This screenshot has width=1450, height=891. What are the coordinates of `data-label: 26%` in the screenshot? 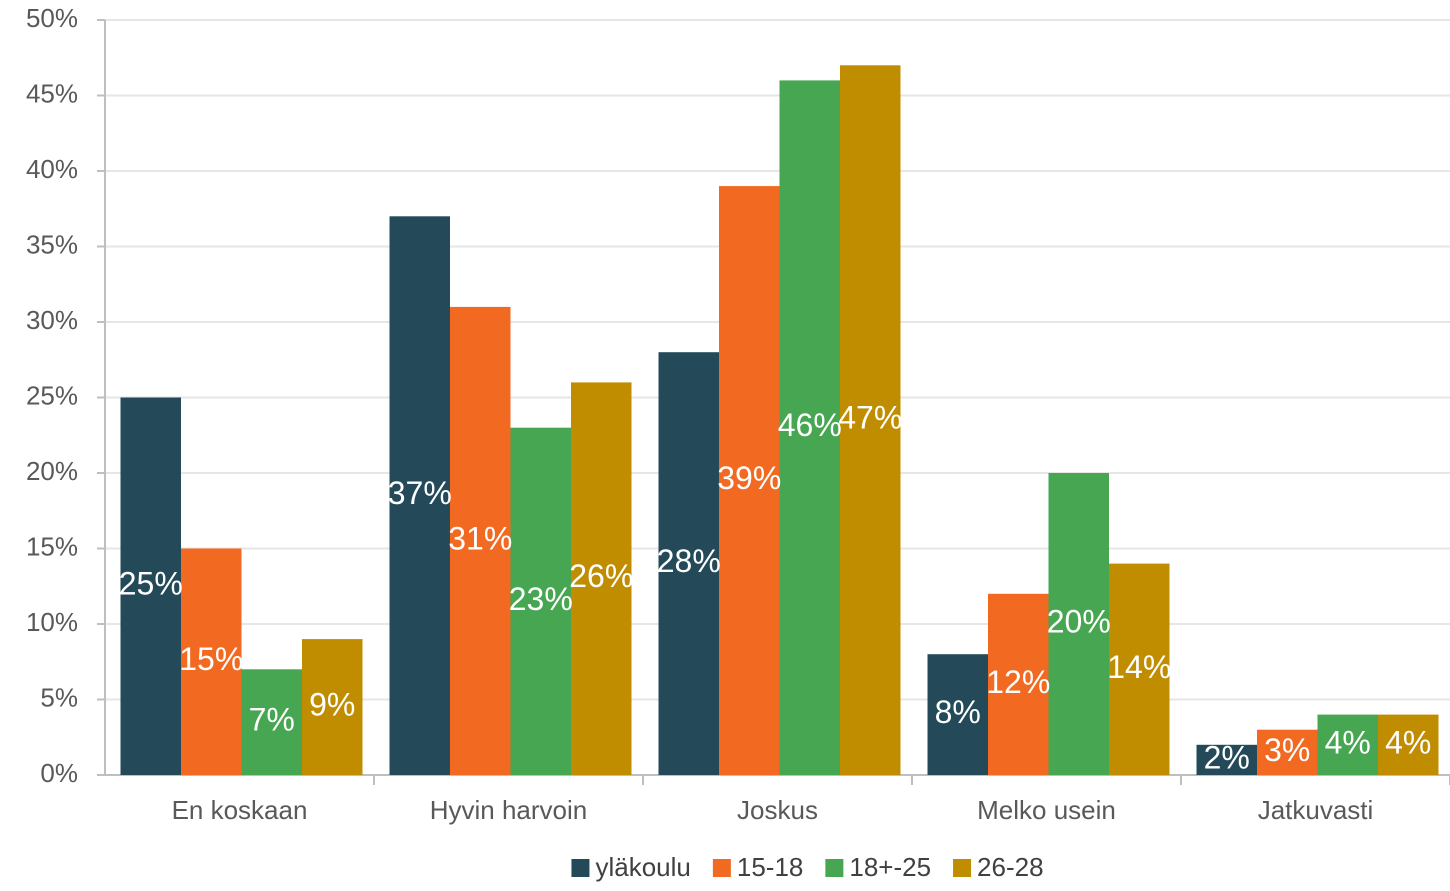 It's located at (601, 576).